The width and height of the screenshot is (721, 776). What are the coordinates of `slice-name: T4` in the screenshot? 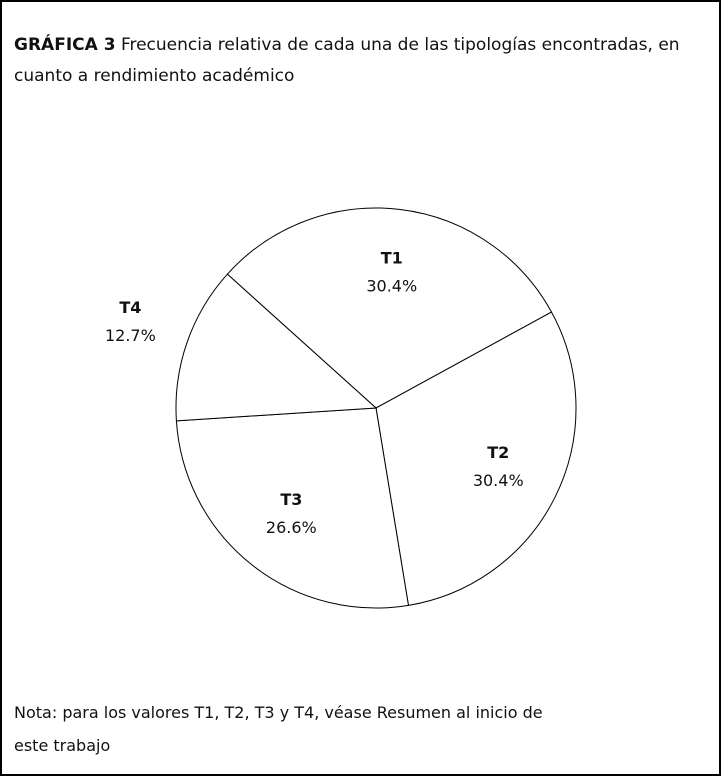 It's located at (130, 307).